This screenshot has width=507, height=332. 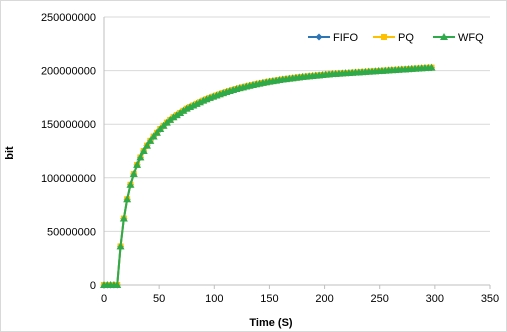 What do you see at coordinates (68, 179) in the screenshot?
I see `y-tick-label: 100000000` at bounding box center [68, 179].